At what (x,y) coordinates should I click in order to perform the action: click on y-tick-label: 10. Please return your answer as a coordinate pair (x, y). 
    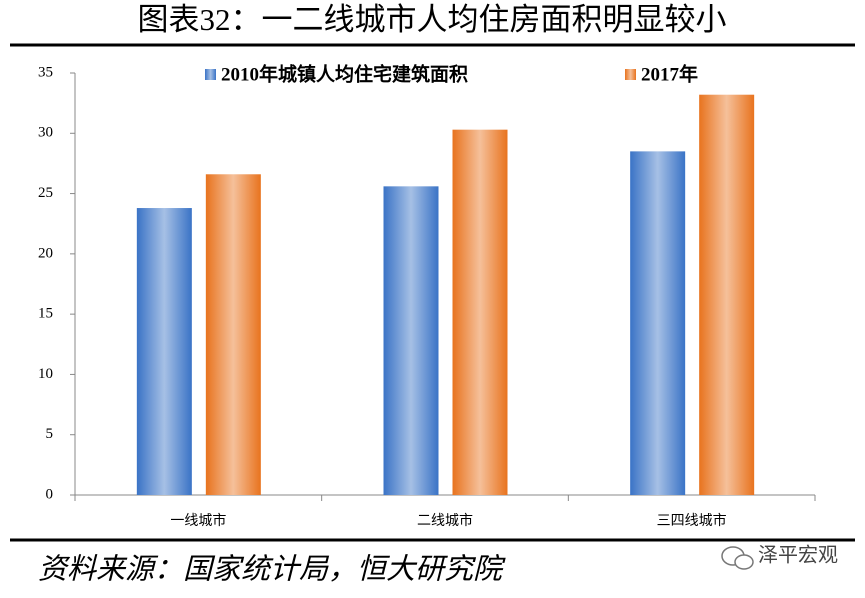
    Looking at the image, I should click on (45, 374).